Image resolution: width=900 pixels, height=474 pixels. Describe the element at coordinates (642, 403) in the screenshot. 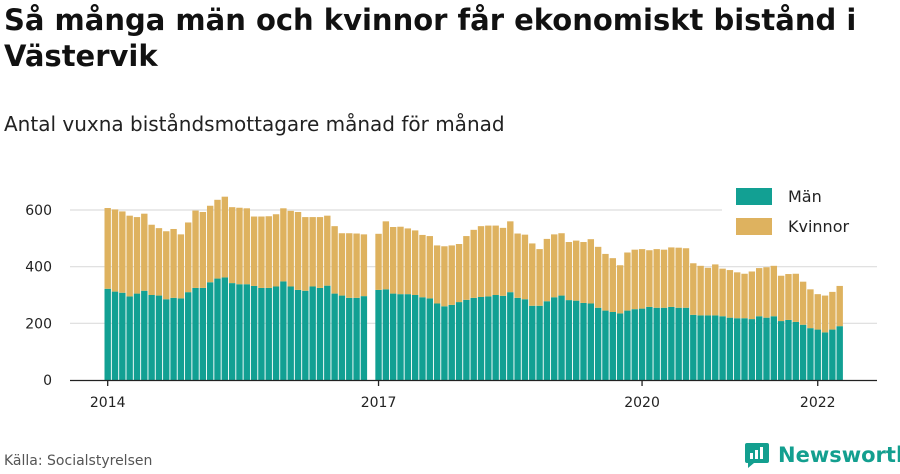

I see `x-tick-label: 2020` at that location.